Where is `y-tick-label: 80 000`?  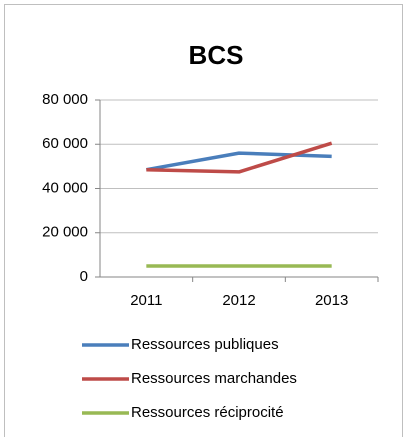
y-tick-label: 80 000 is located at coordinates (65, 99).